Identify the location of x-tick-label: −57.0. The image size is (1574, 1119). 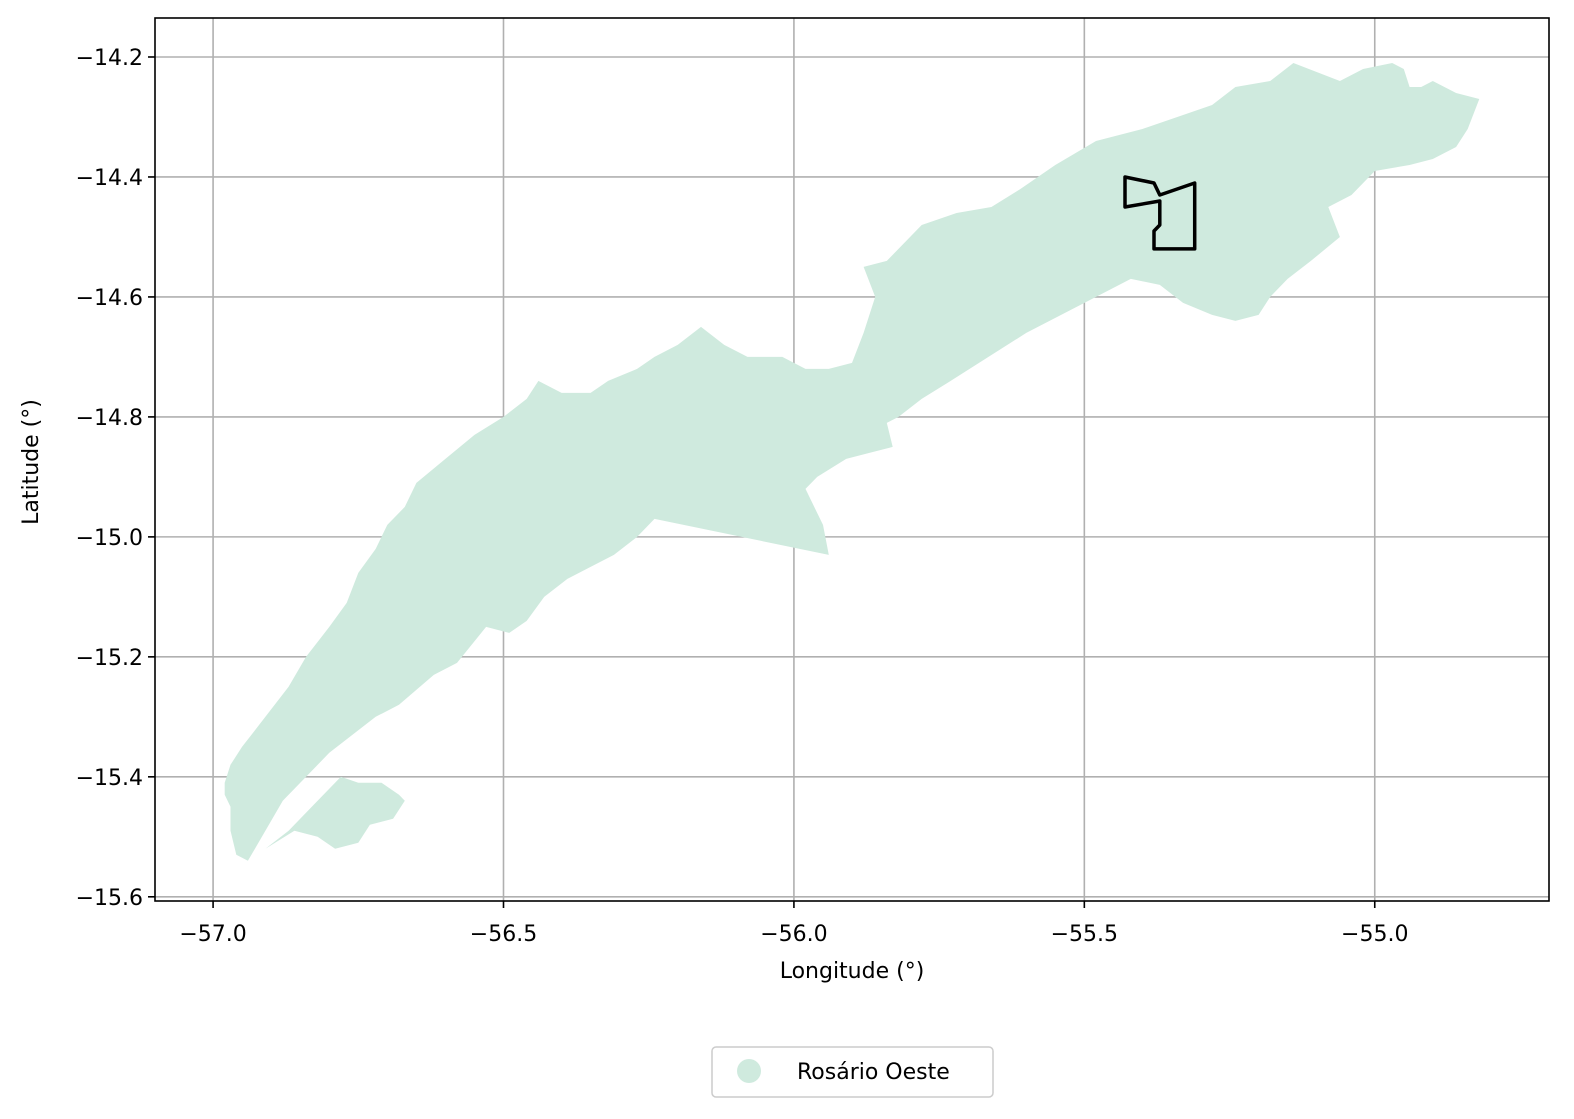
(212, 934).